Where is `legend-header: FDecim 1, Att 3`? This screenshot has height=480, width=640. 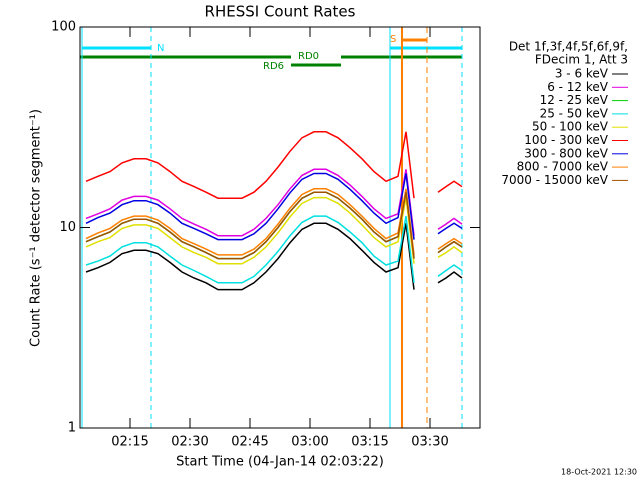
legend-header: FDecim 1, Att 3 is located at coordinates (581, 60).